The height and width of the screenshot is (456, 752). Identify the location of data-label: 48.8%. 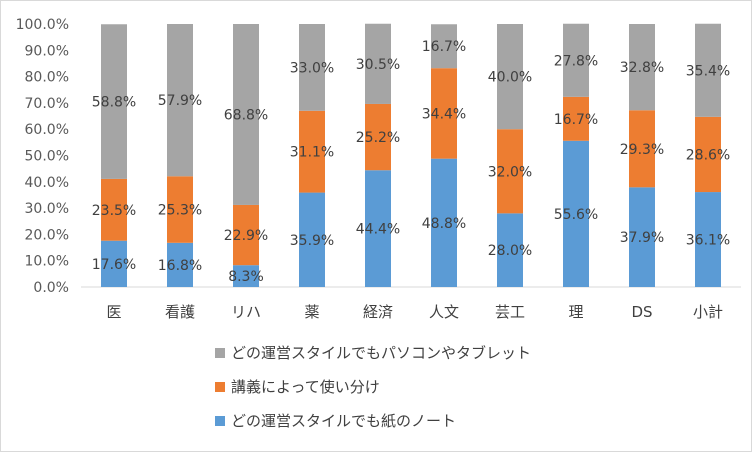
(444, 224).